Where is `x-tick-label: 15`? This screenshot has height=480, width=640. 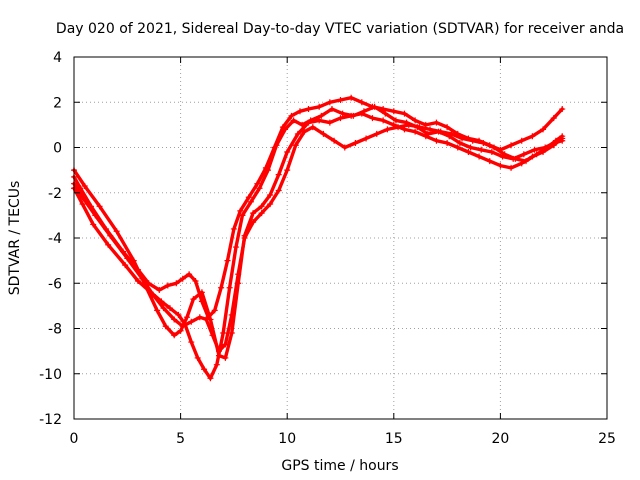
x-tick-label: 15 is located at coordinates (394, 439).